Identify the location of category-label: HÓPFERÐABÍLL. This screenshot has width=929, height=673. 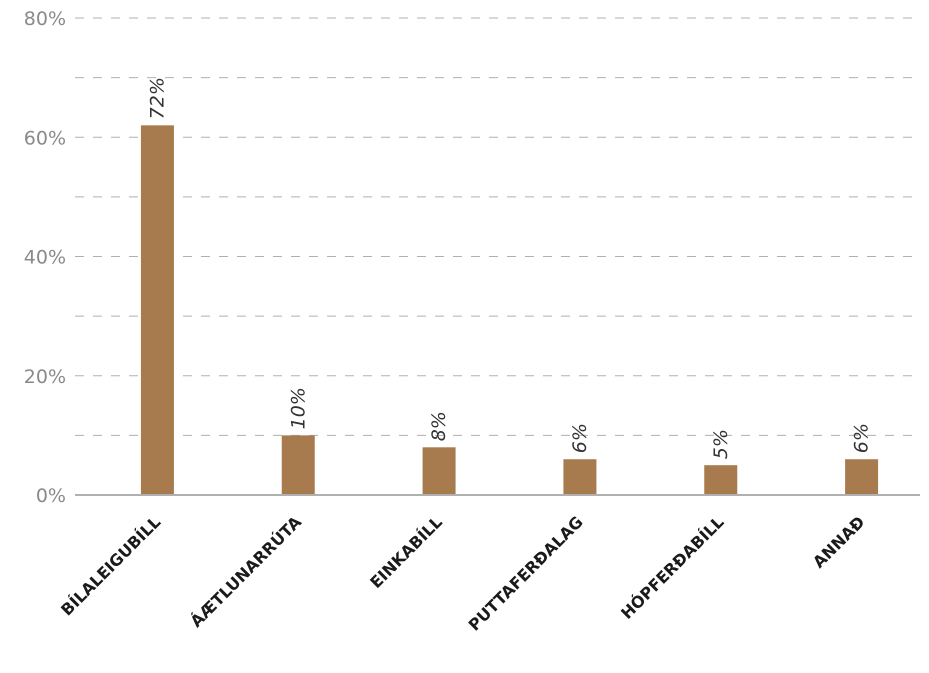
(672, 567).